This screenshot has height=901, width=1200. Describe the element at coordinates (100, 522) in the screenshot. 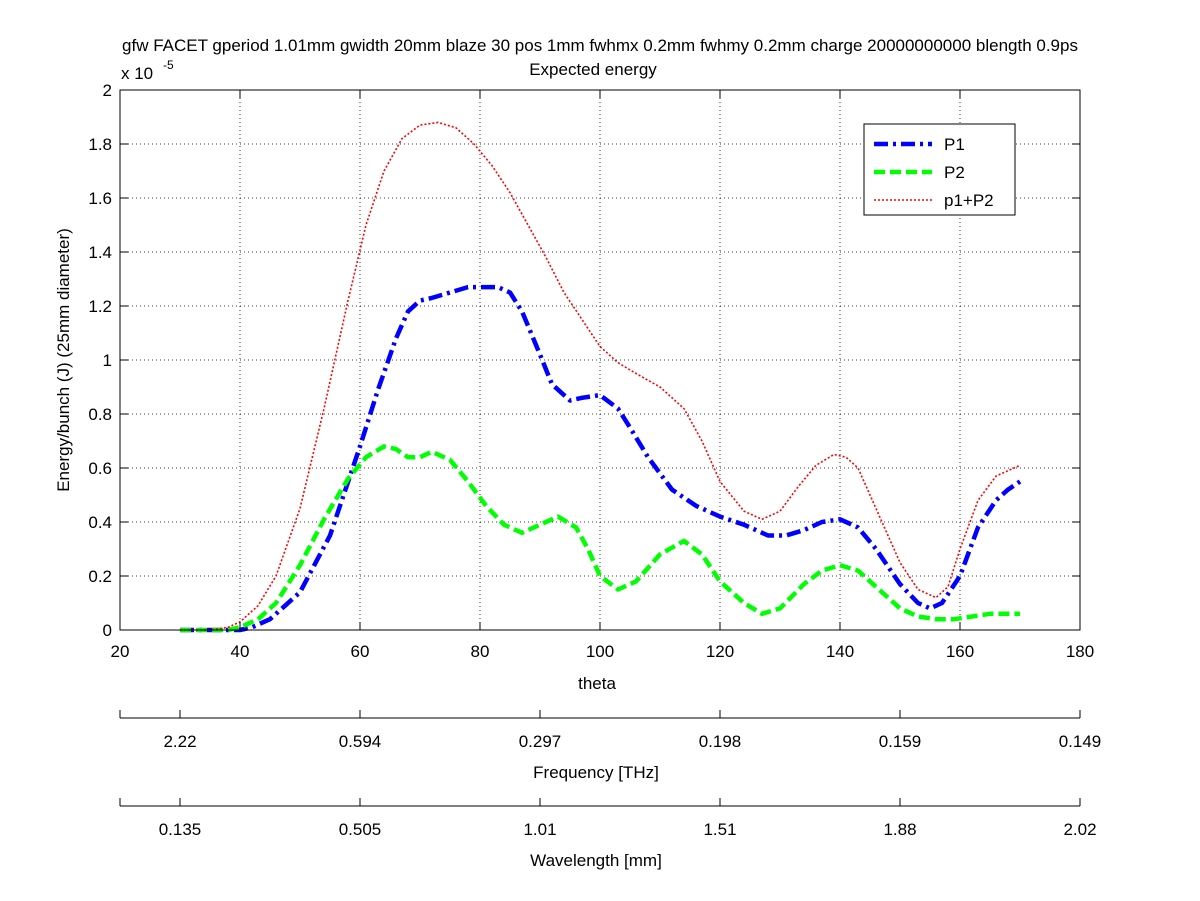

I see `y-tick-label: 0.4` at that location.